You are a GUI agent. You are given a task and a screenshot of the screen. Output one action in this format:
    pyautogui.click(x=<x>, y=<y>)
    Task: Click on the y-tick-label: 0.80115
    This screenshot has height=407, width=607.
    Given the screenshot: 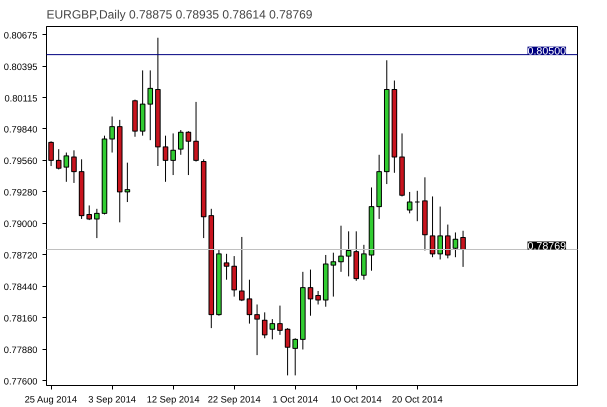 What is the action you would take?
    pyautogui.click(x=21, y=98)
    